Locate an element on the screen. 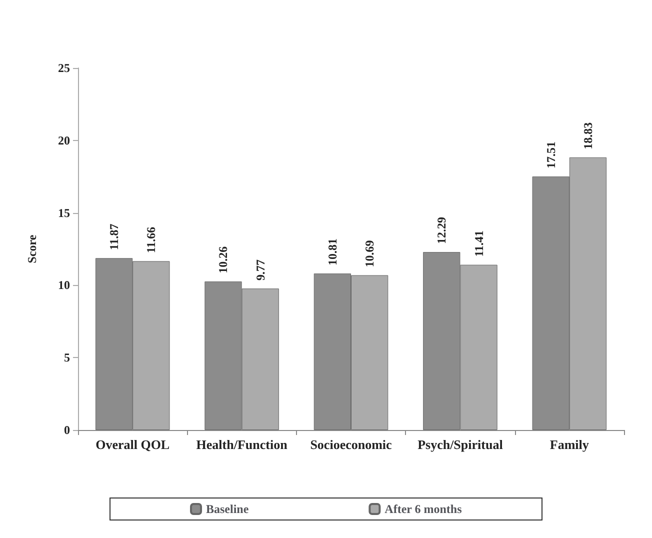  x-tick-label: Overall QOL is located at coordinates (133, 444).